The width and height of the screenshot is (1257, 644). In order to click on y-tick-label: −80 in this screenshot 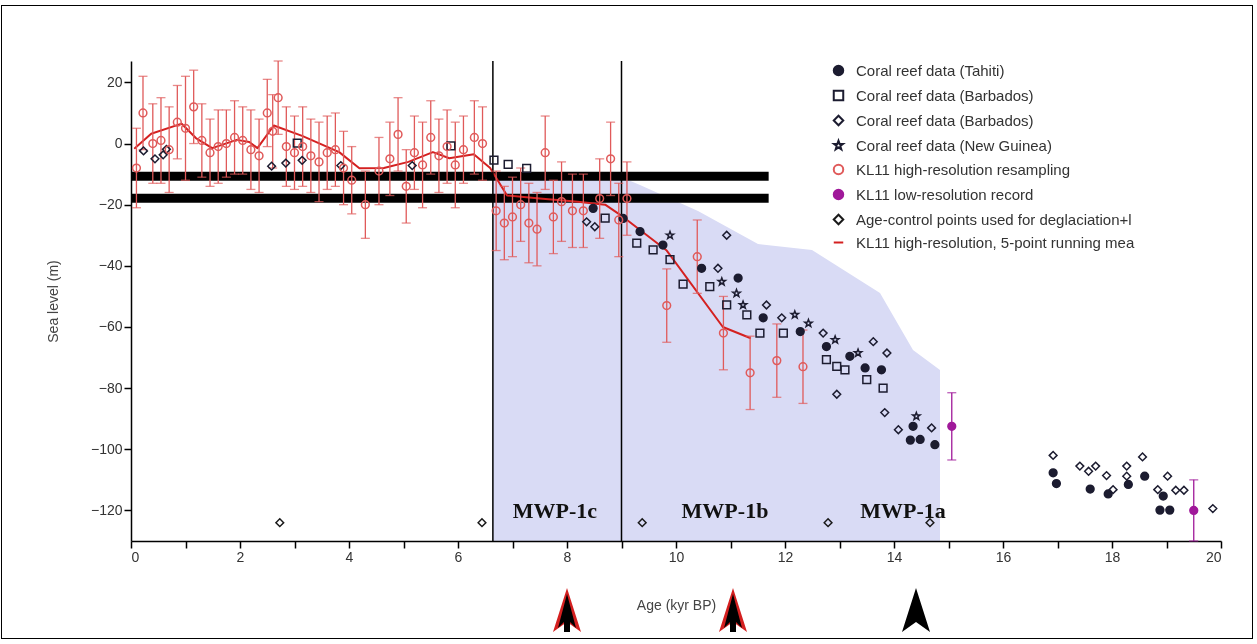, I will do `click(110, 387)`.